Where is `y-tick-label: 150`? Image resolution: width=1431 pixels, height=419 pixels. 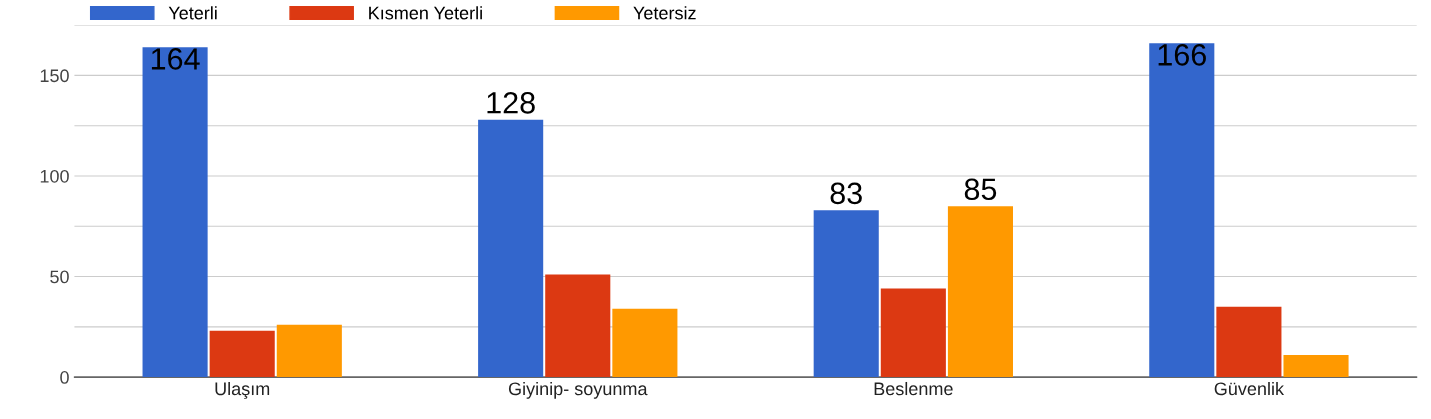
y-tick-label: 150 is located at coordinates (54, 76).